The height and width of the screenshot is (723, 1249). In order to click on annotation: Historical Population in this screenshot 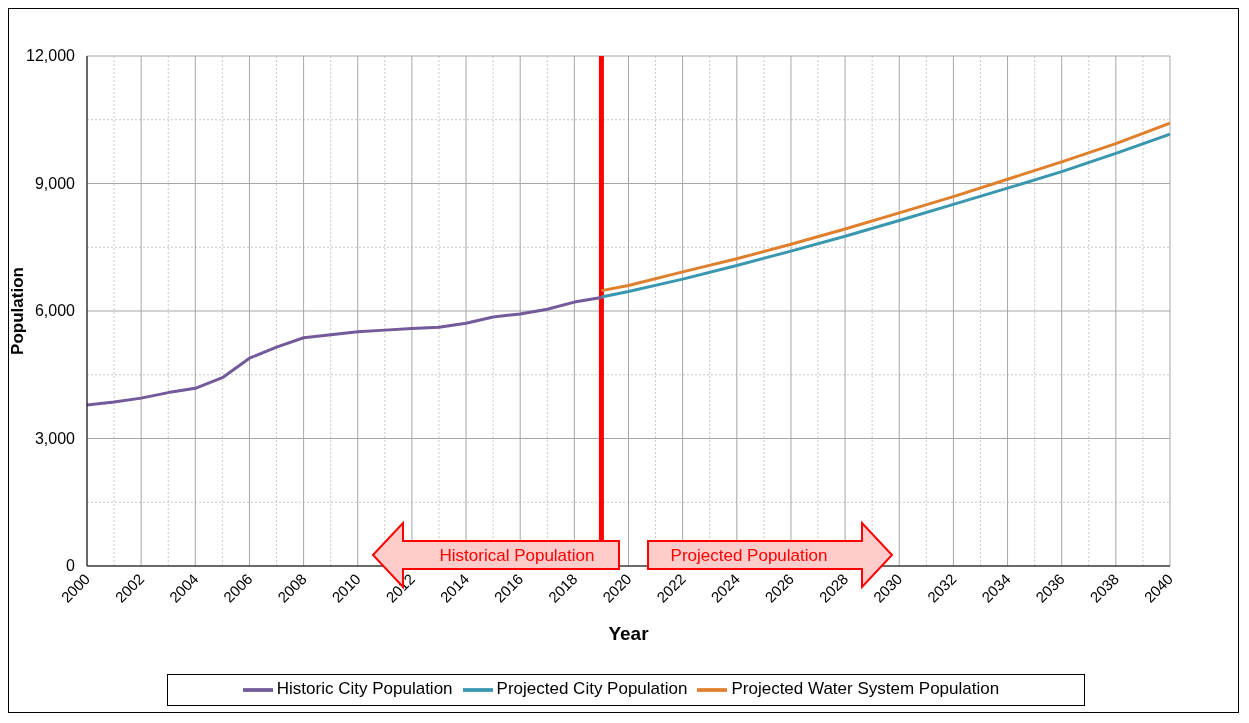, I will do `click(517, 555)`.